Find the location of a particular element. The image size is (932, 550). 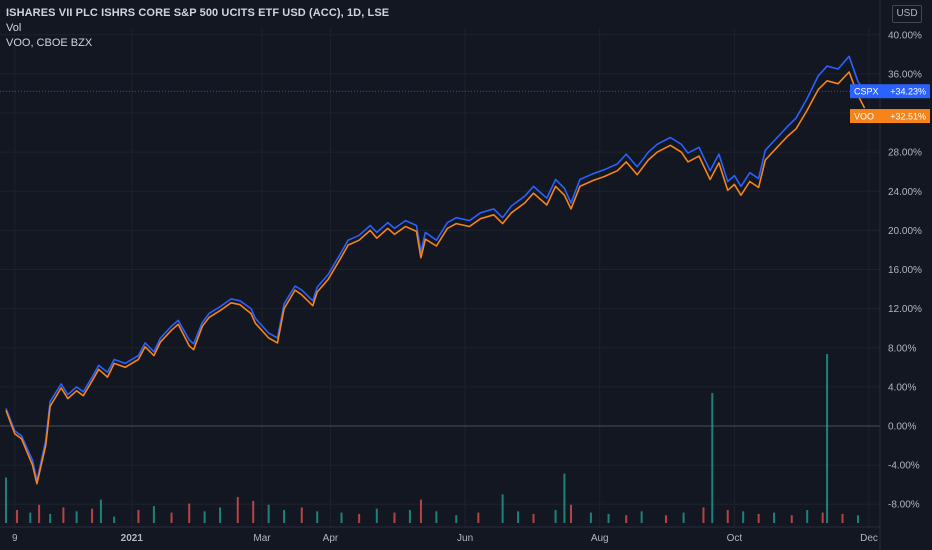

x-tick-label: 2021 is located at coordinates (132, 538).